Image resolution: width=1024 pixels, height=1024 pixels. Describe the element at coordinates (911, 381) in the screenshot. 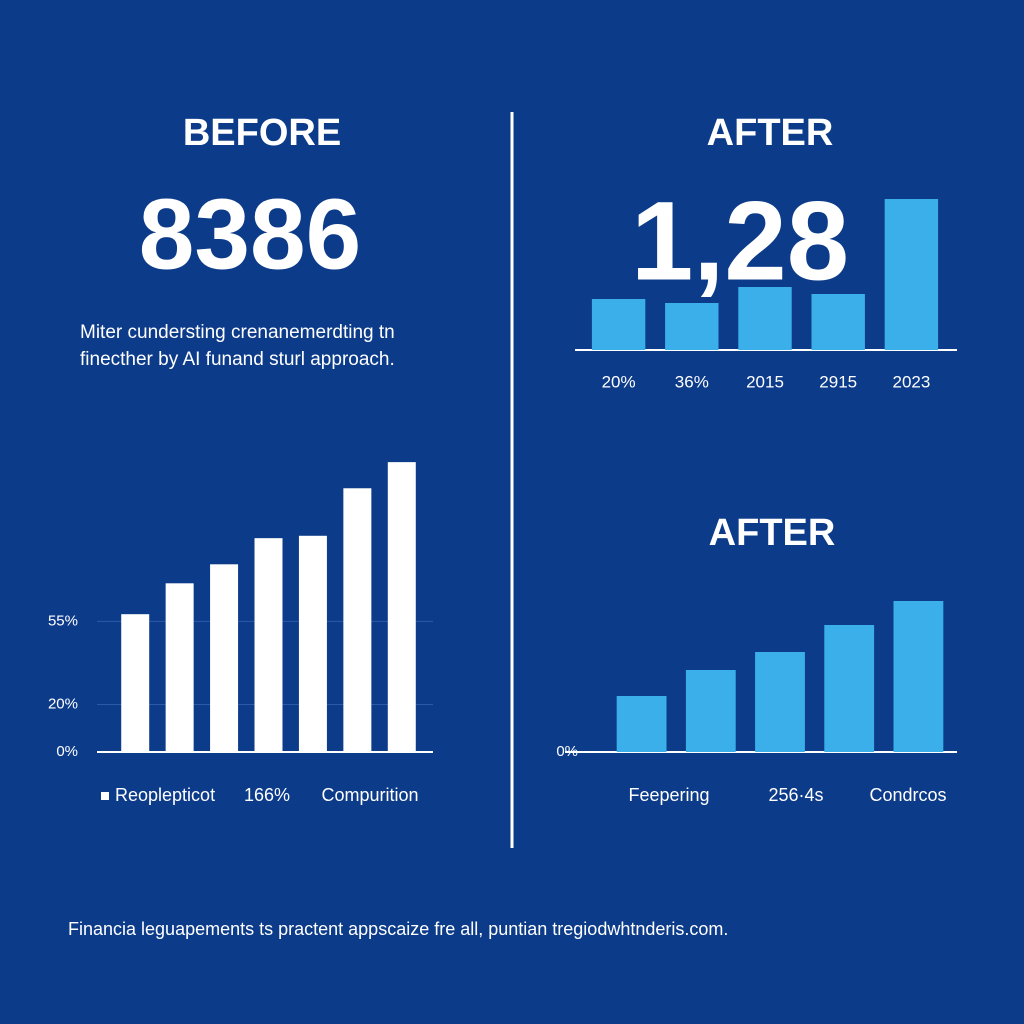

I see `x-tick-label: 2023` at that location.